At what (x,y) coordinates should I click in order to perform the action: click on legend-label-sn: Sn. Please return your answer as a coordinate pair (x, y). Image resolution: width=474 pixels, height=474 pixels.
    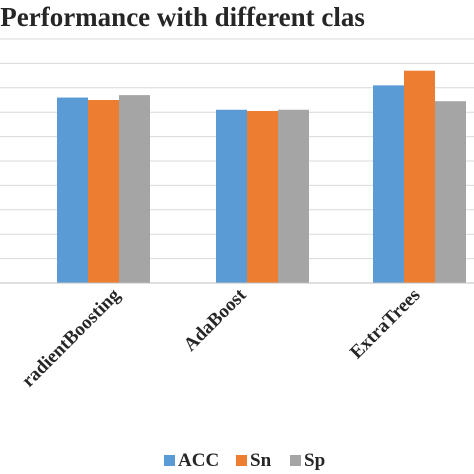
    Looking at the image, I should click on (261, 460).